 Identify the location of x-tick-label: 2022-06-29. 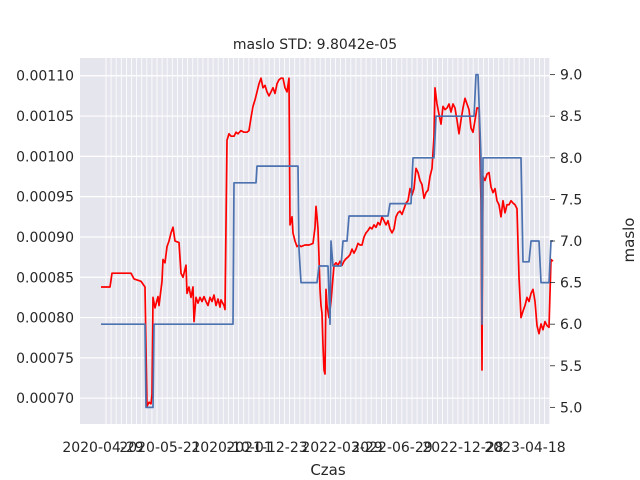
(391, 448).